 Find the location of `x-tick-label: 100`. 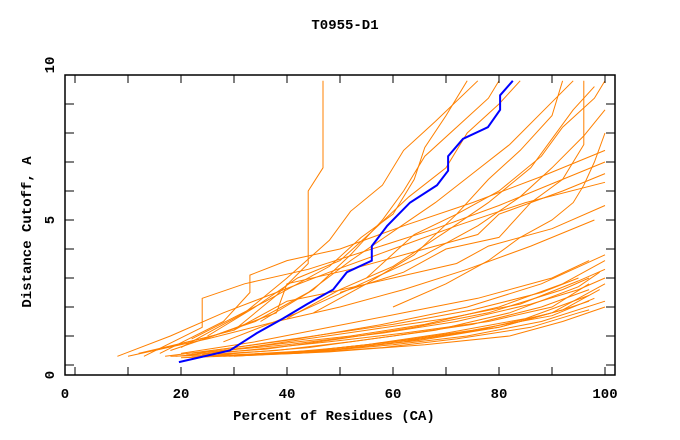

x-tick-label: 100 is located at coordinates (604, 395).